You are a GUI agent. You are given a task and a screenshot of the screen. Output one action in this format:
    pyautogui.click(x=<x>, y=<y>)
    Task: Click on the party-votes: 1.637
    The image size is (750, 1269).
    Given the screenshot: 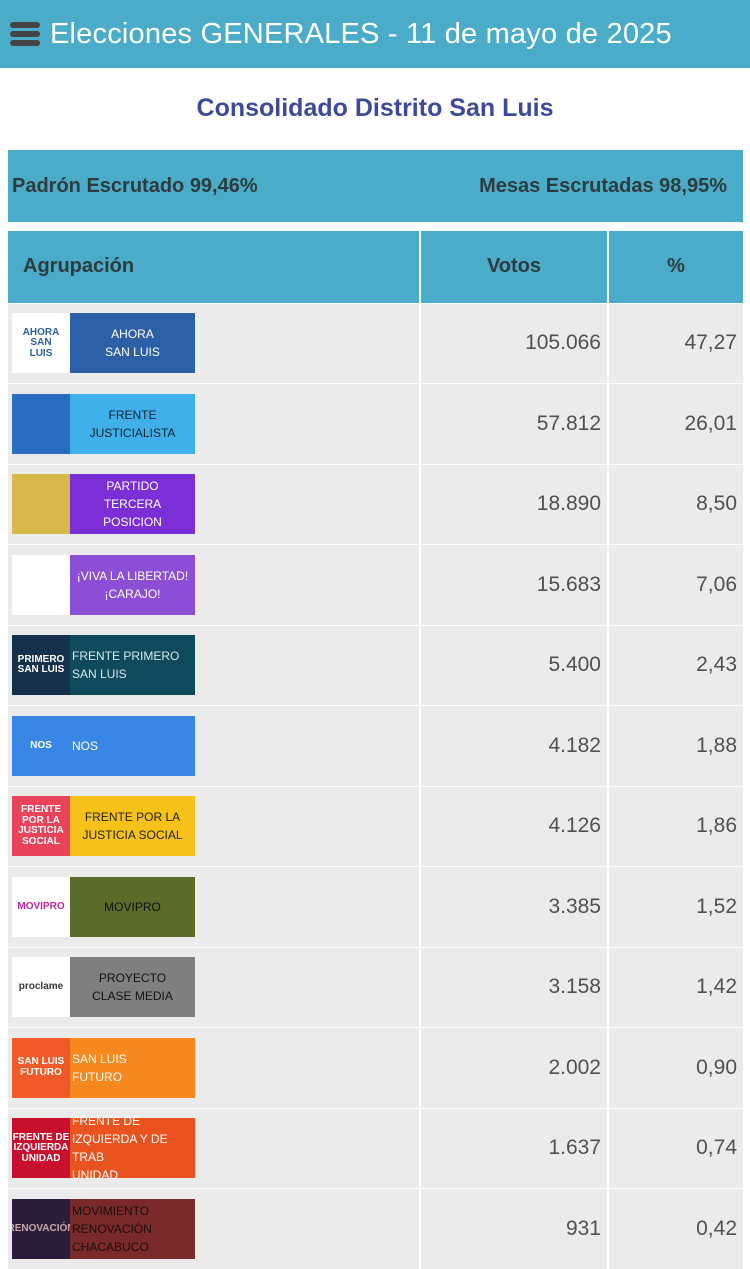 What is the action you would take?
    pyautogui.click(x=514, y=1148)
    